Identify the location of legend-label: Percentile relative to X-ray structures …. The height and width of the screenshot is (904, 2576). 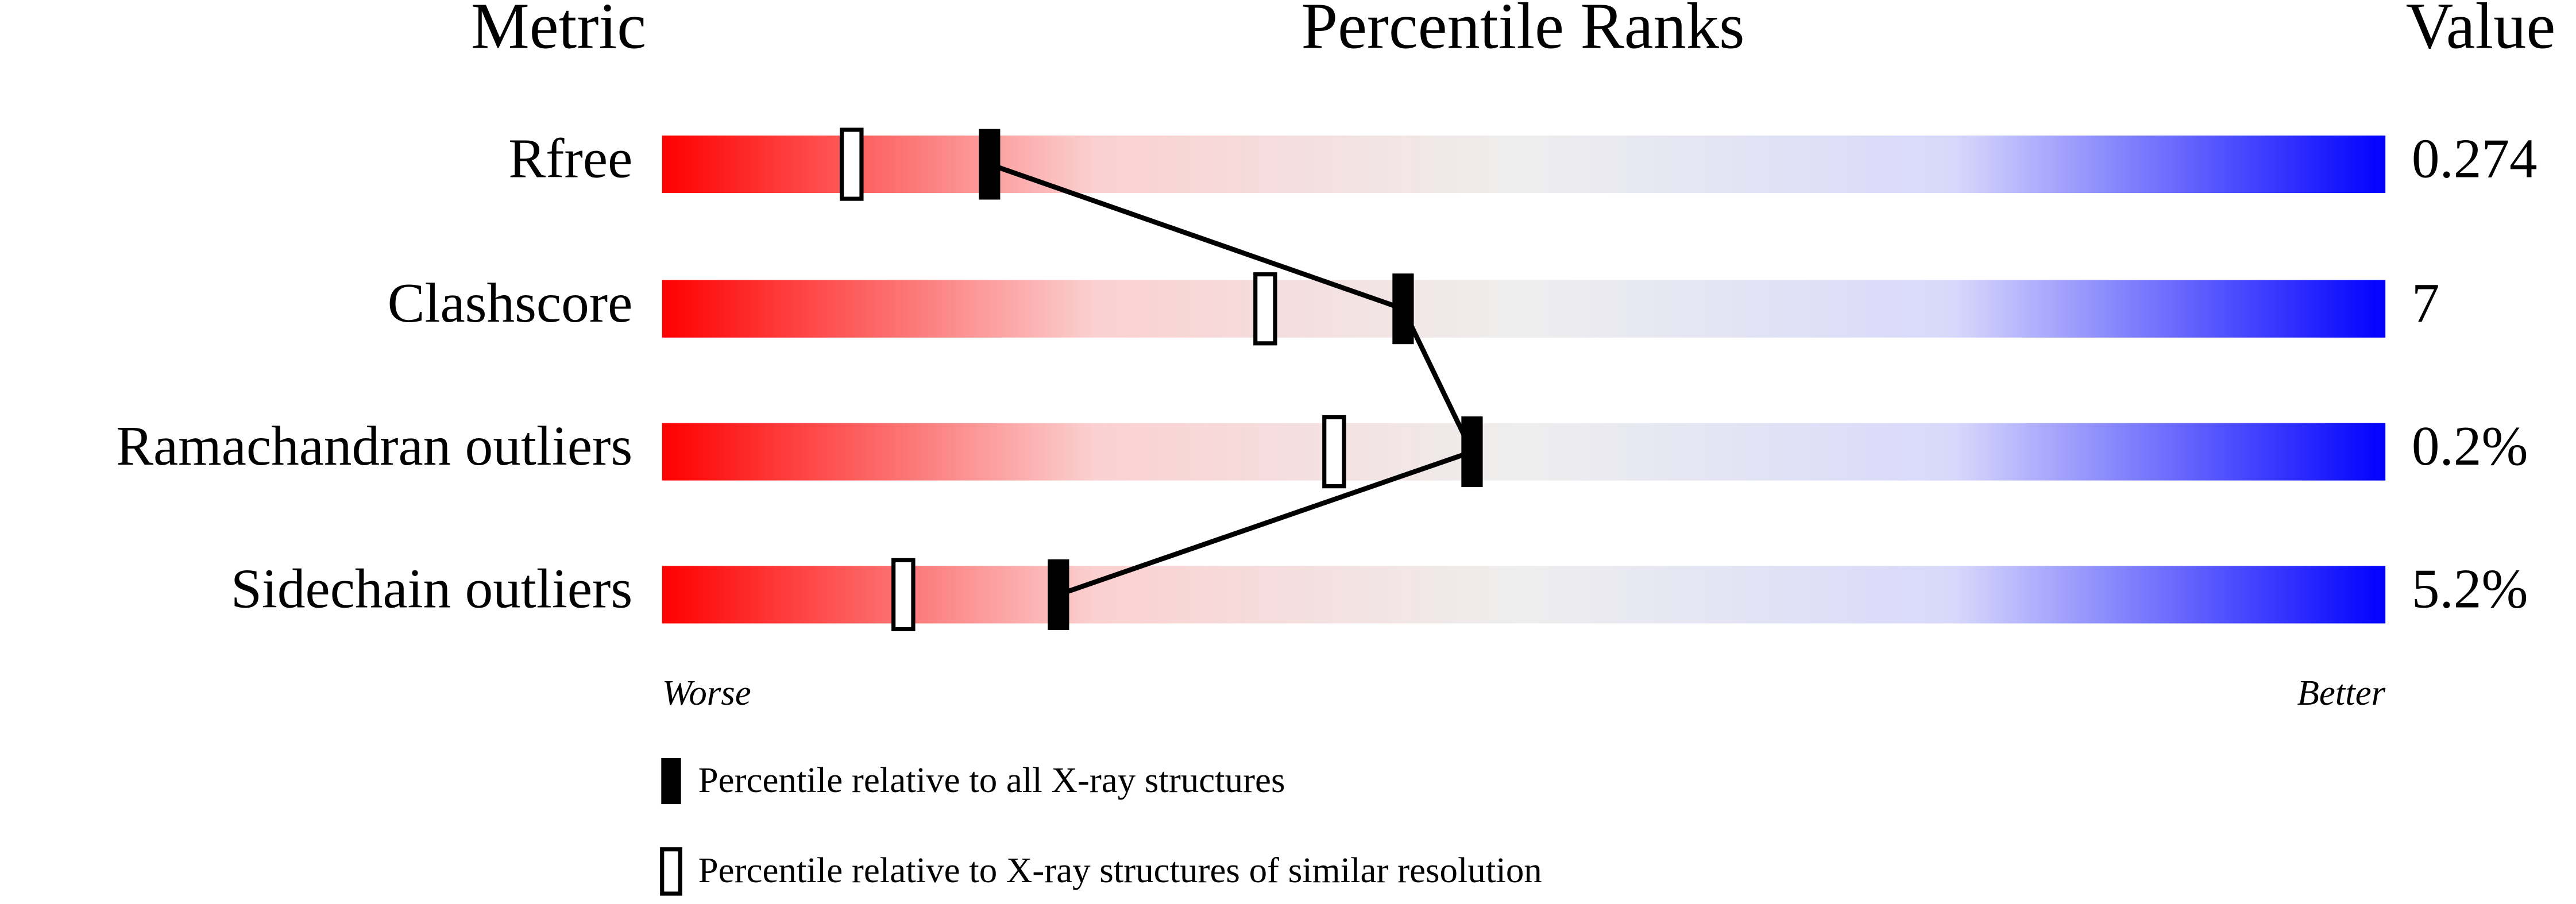
(1120, 870).